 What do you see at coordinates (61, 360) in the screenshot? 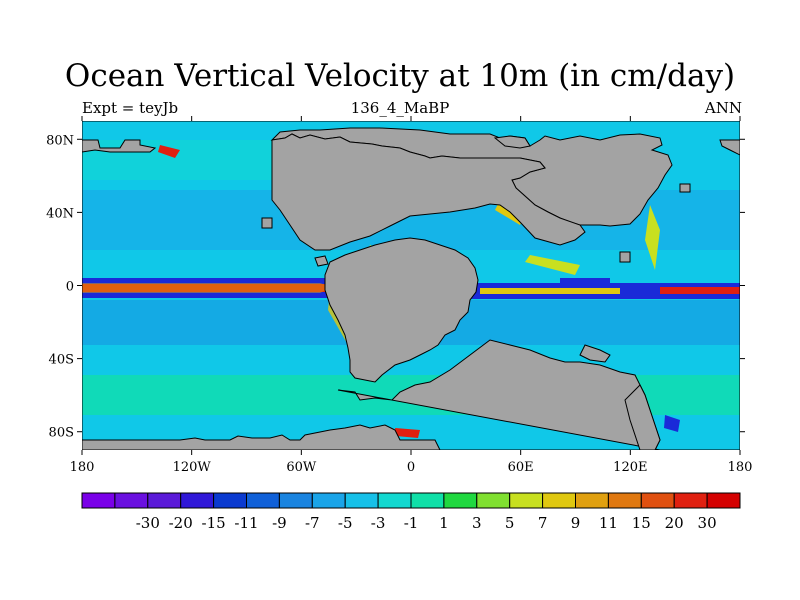
I see `lat-tick-label: 40S` at bounding box center [61, 360].